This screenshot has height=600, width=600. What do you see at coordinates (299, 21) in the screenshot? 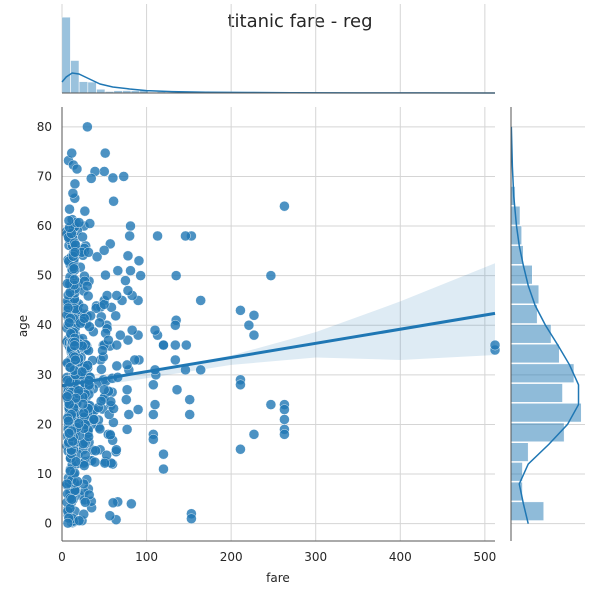
I see `chart-title: titanic fare - reg` at bounding box center [299, 21].